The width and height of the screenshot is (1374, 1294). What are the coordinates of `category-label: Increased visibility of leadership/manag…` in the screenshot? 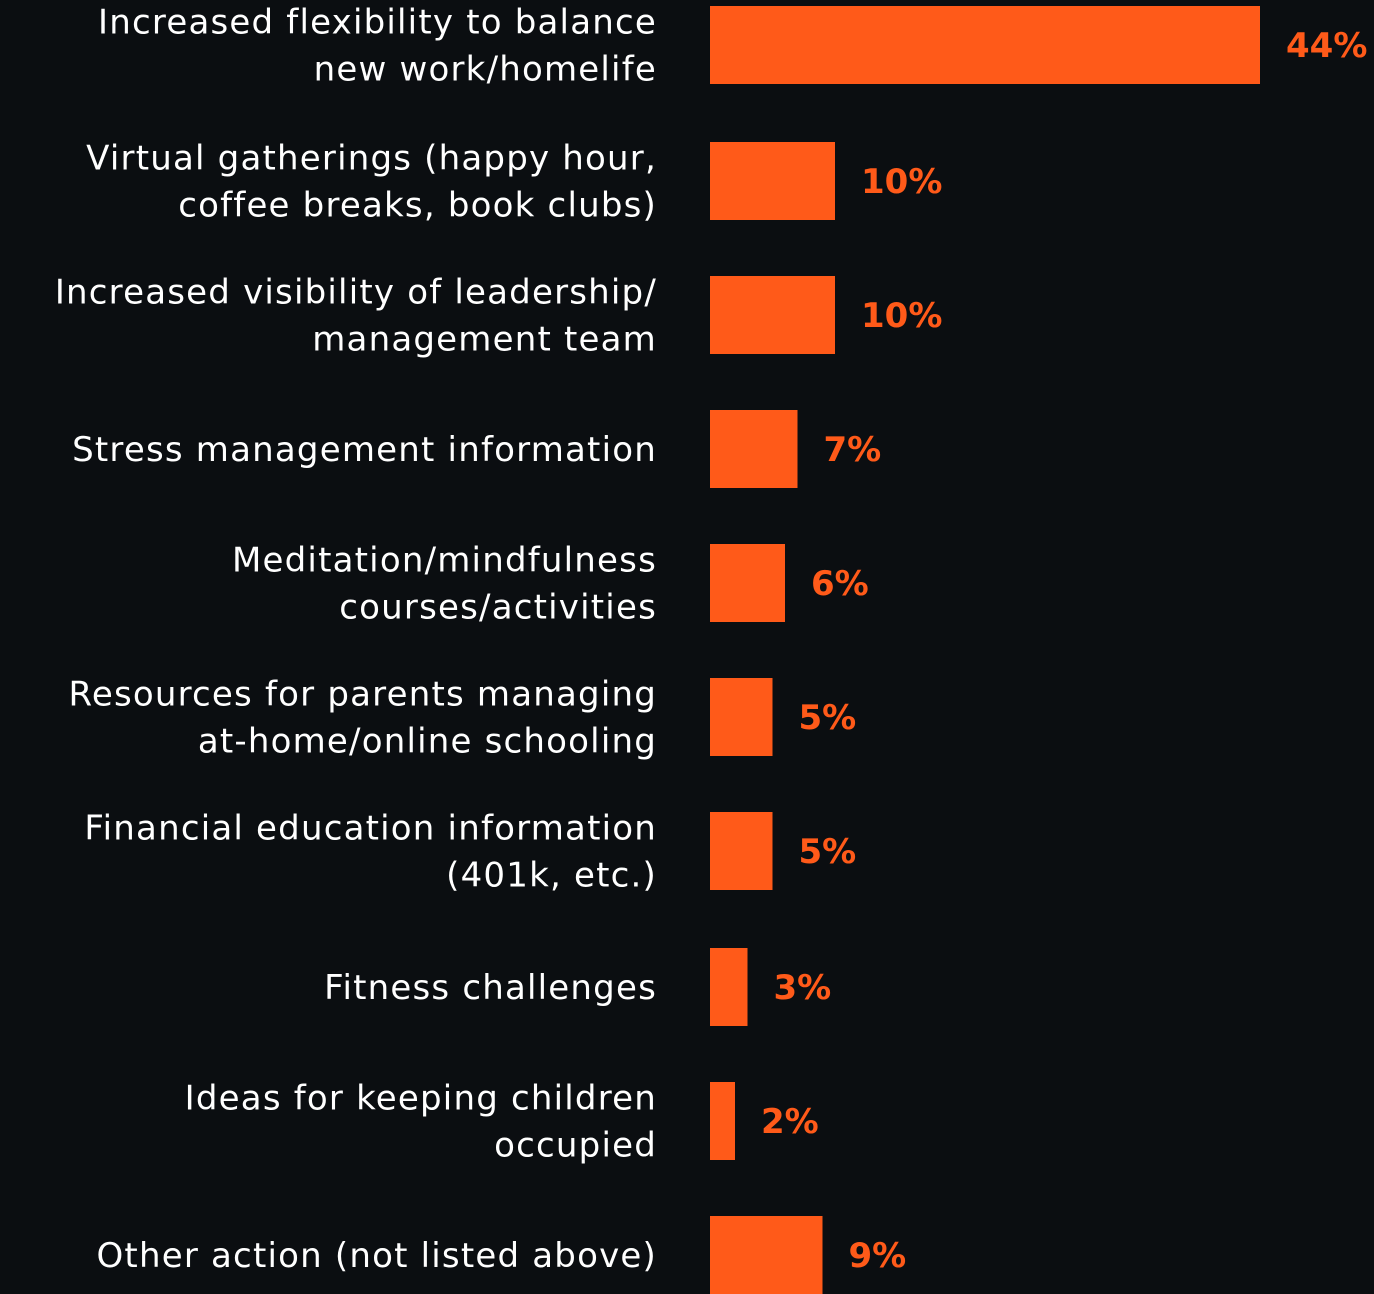 It's located at (356, 316).